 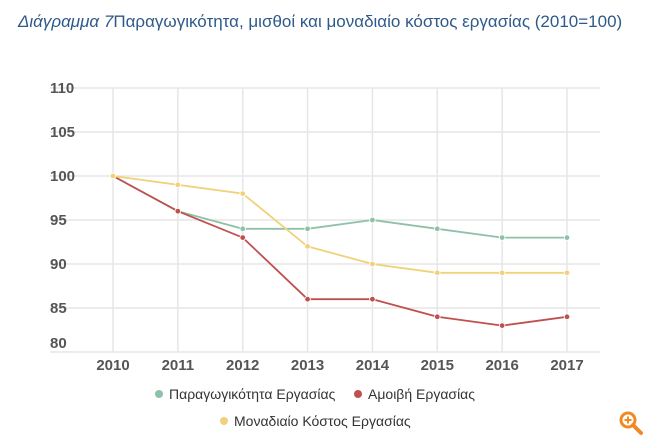 What do you see at coordinates (178, 365) in the screenshot?
I see `x-tick-label: 2011` at bounding box center [178, 365].